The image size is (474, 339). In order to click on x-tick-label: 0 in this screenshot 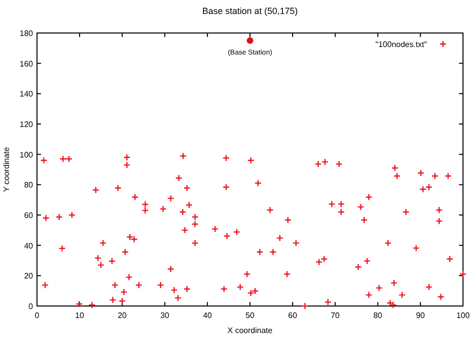, I will do `click(37, 315)`.